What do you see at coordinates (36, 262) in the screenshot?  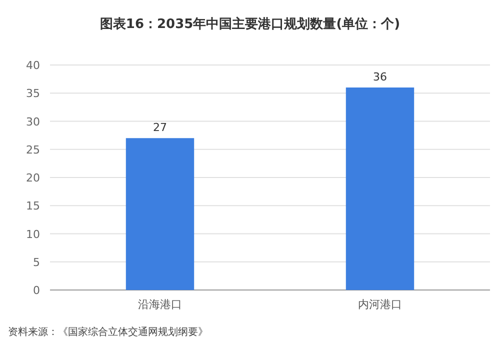 I see `y-tick-label: 5` at bounding box center [36, 262].